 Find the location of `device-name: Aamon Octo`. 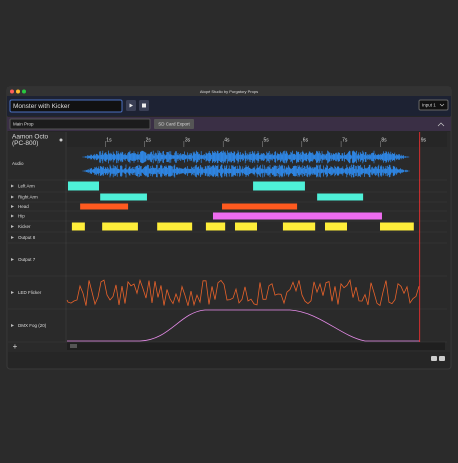

device-name: Aamon Octo is located at coordinates (30, 137).